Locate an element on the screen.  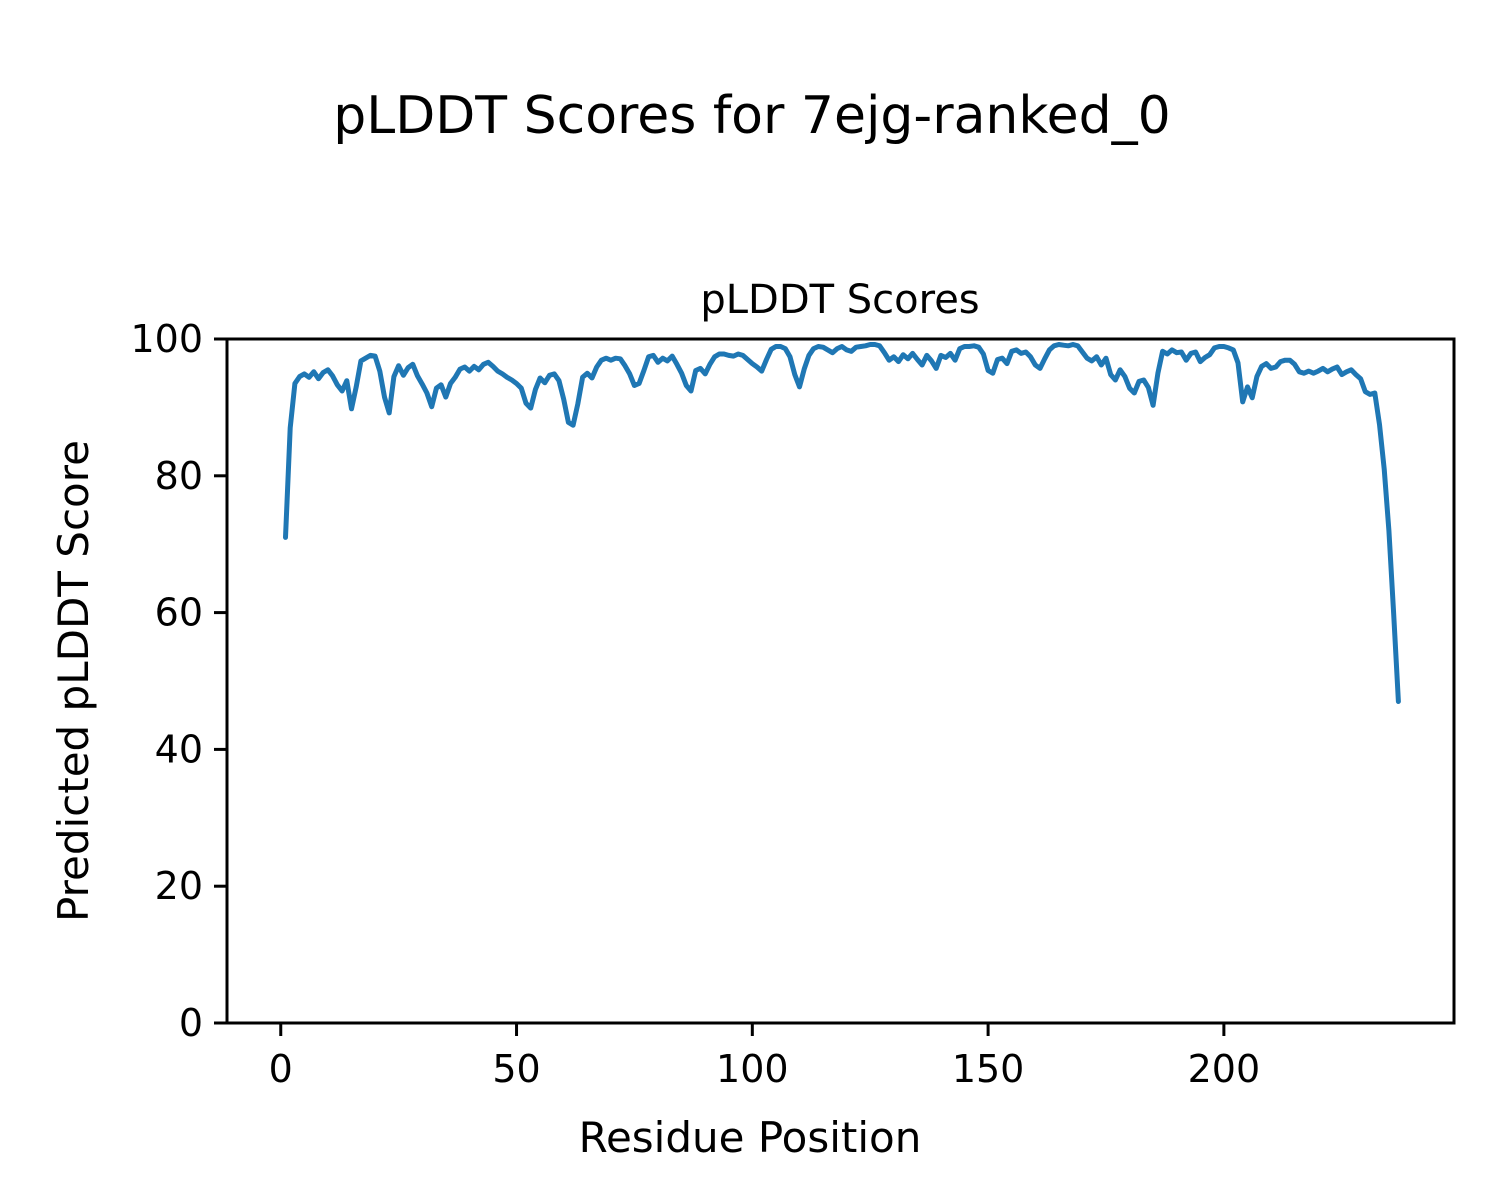
y-ticks: 0 20 40 60 80 100 is located at coordinates (178, 681).